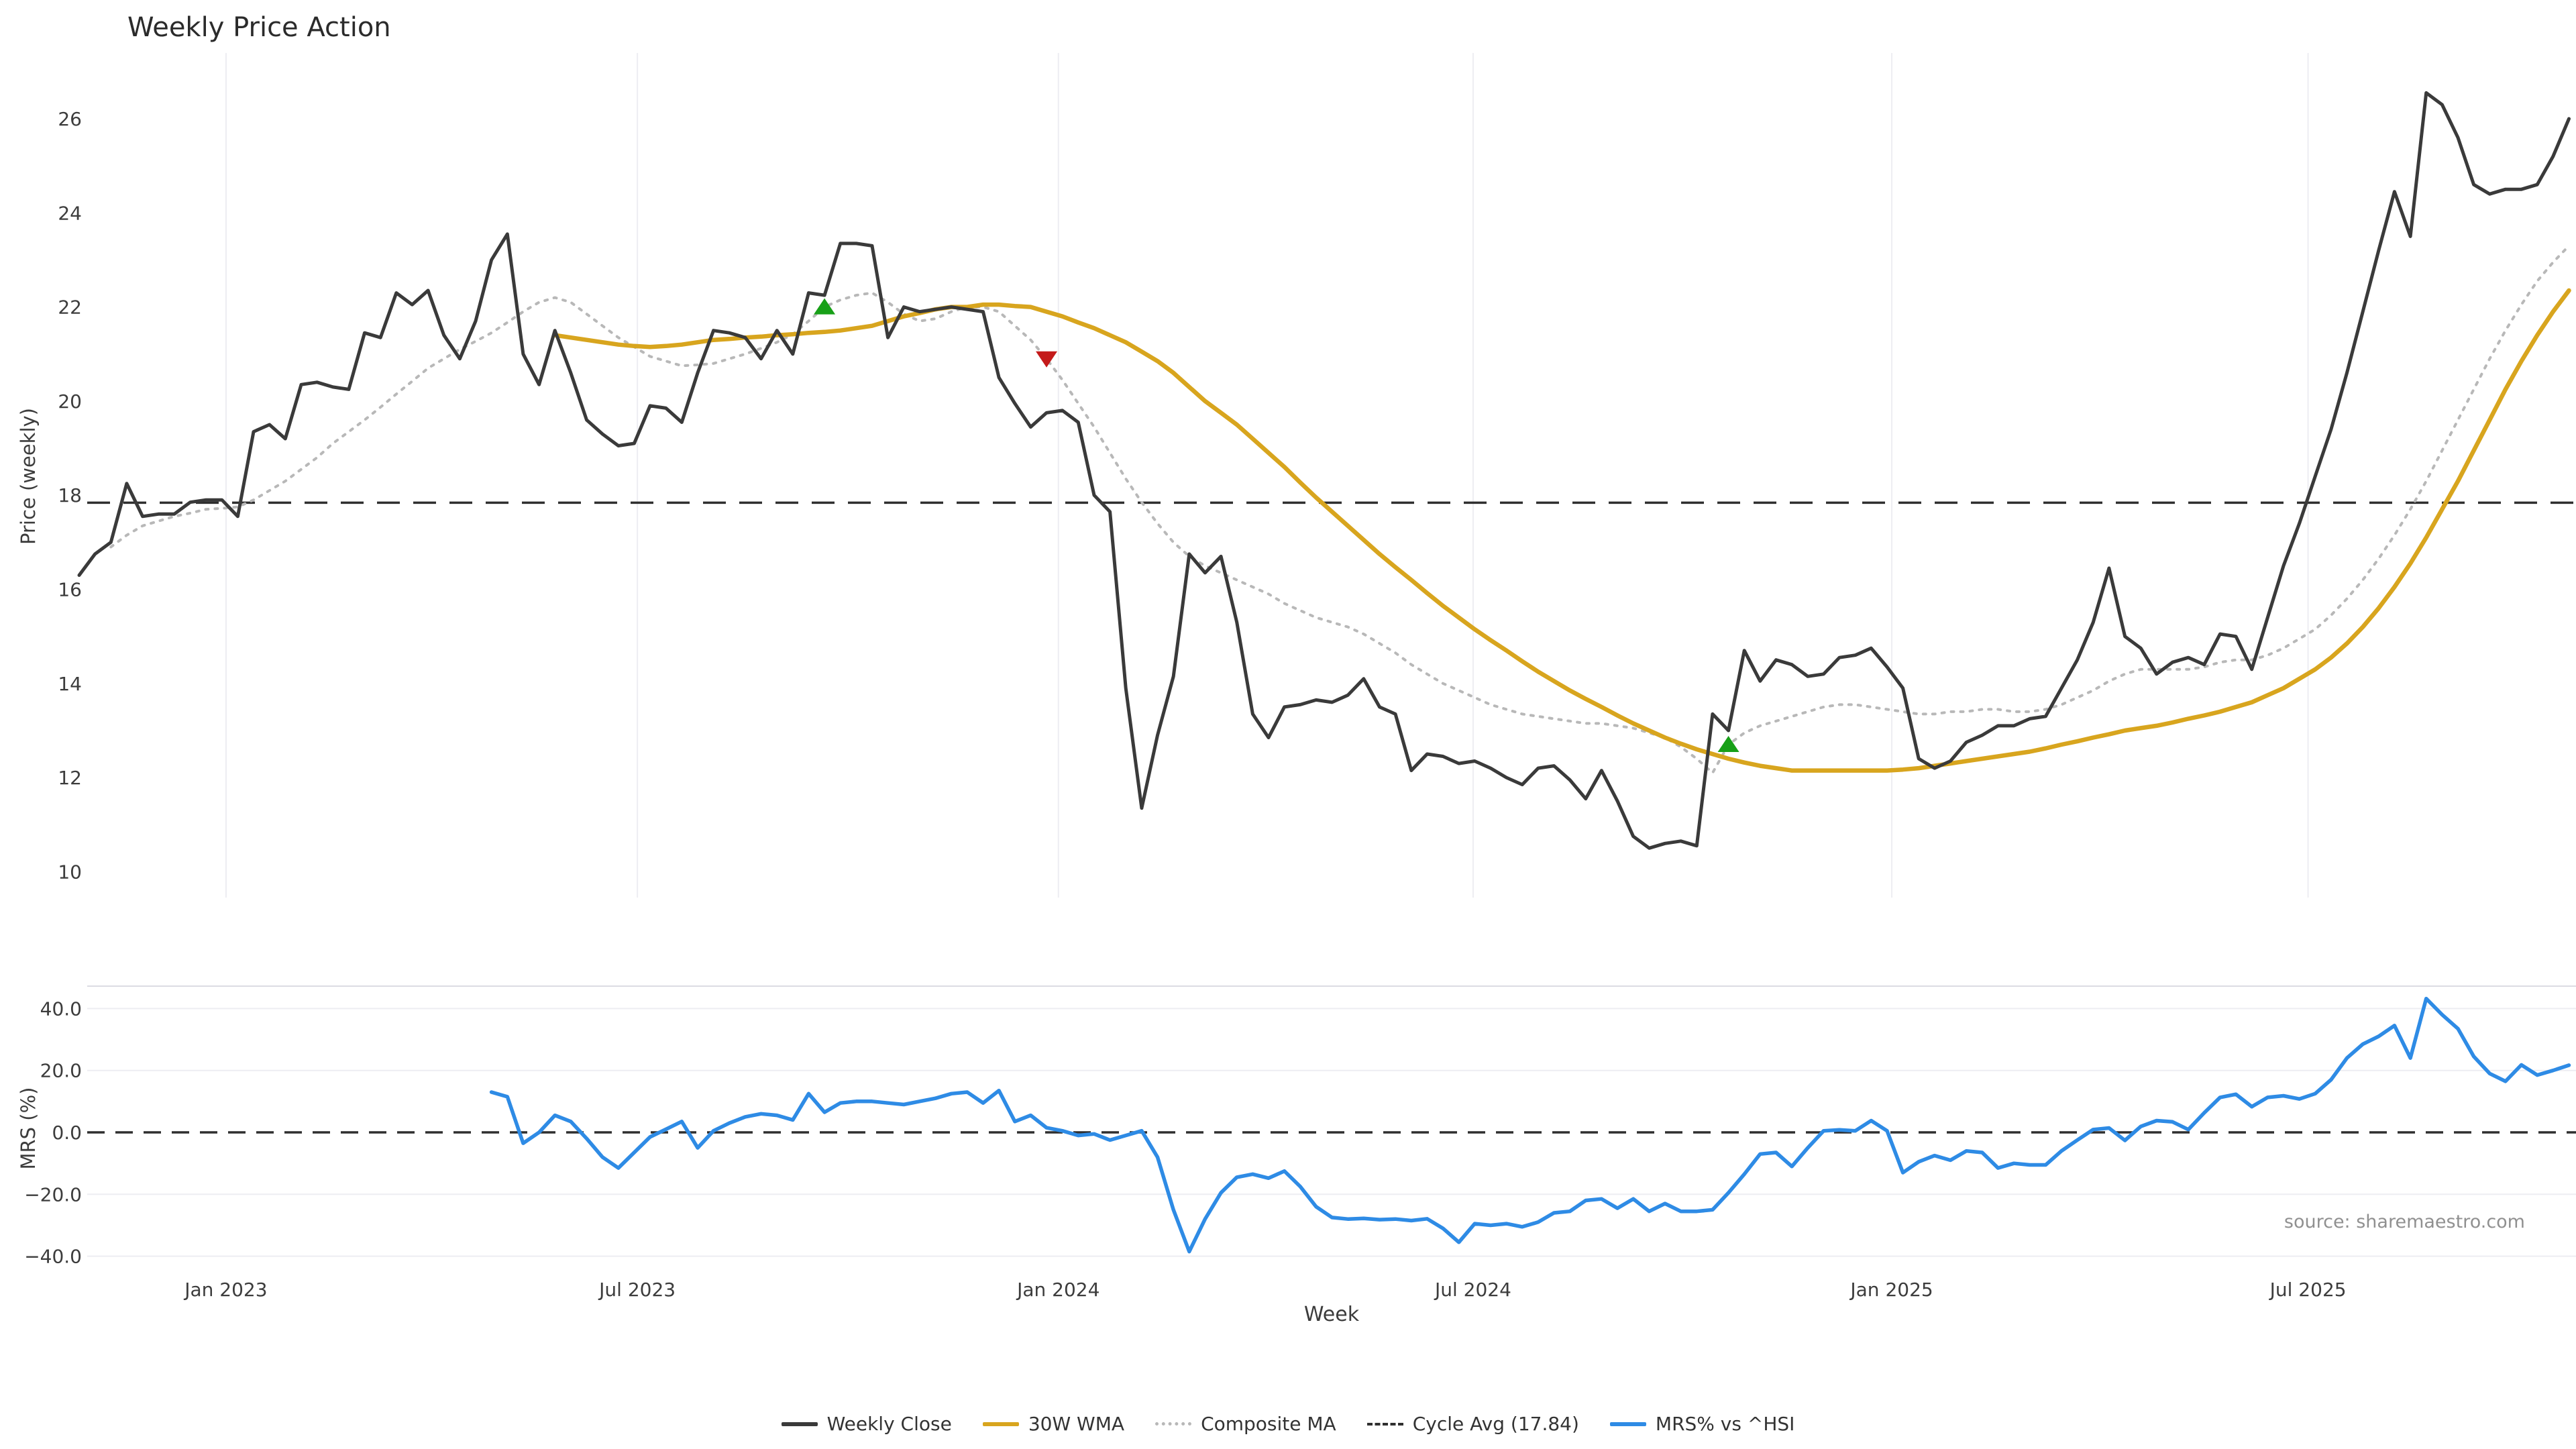 The width and height of the screenshot is (2576, 1449). I want to click on mrs-tick-label: 0.0, so click(67, 1133).